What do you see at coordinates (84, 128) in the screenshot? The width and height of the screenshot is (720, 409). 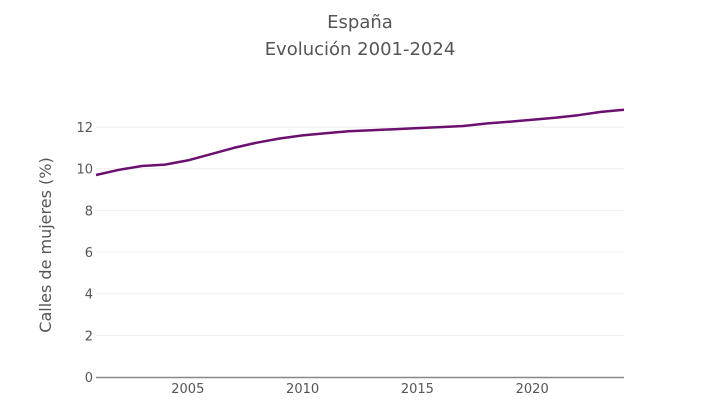 I see `y-tick-label: 12` at bounding box center [84, 128].